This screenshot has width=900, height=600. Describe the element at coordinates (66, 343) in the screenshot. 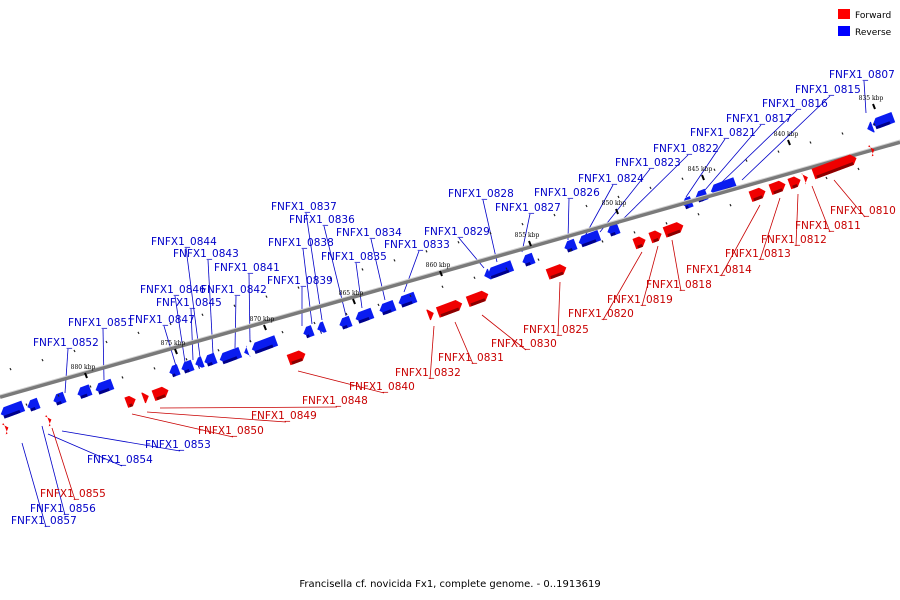

I see `reverse-gene-label: FNFX1_0852` at that location.